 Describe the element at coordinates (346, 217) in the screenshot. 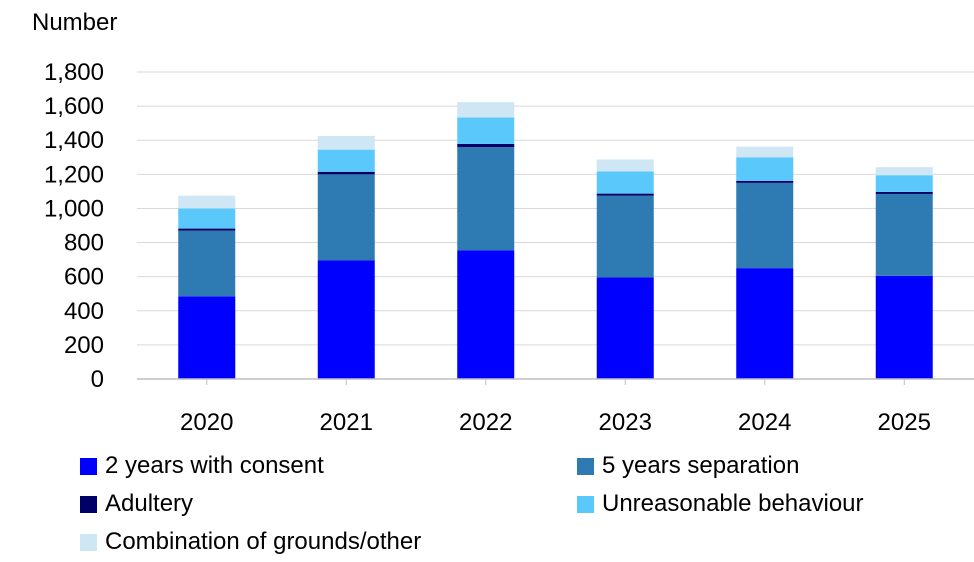

I see `bar-segment-2021-s1` at that location.